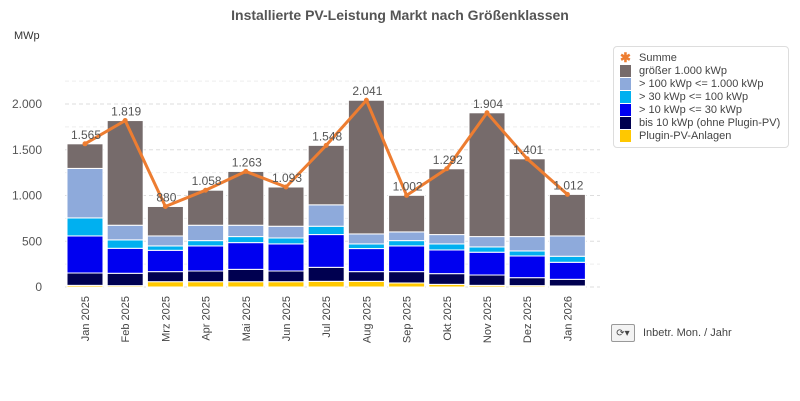 This screenshot has width=800, height=401. Describe the element at coordinates (27, 36) in the screenshot. I see `y-axis-unit: MWp` at that location.